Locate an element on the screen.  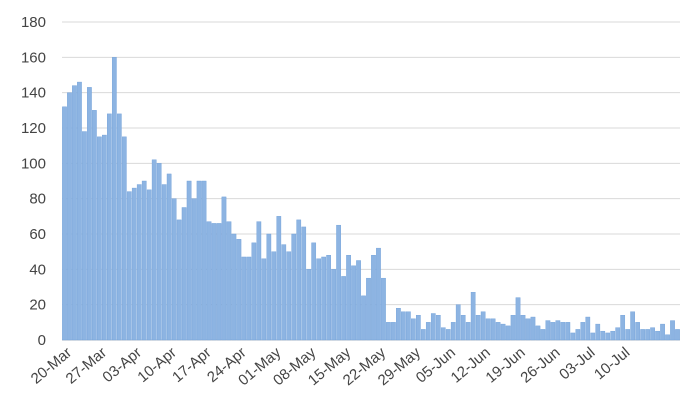
y-tick-label: 140 is located at coordinates (33, 93).